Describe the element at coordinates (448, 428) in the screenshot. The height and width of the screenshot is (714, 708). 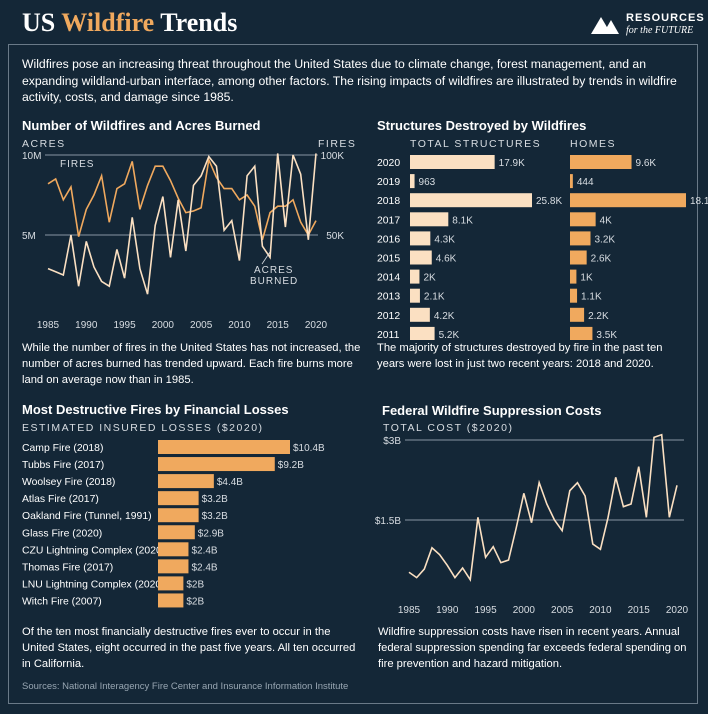
I see `suppression-chart-subtitle: TOTAL COST ($2020)` at that location.